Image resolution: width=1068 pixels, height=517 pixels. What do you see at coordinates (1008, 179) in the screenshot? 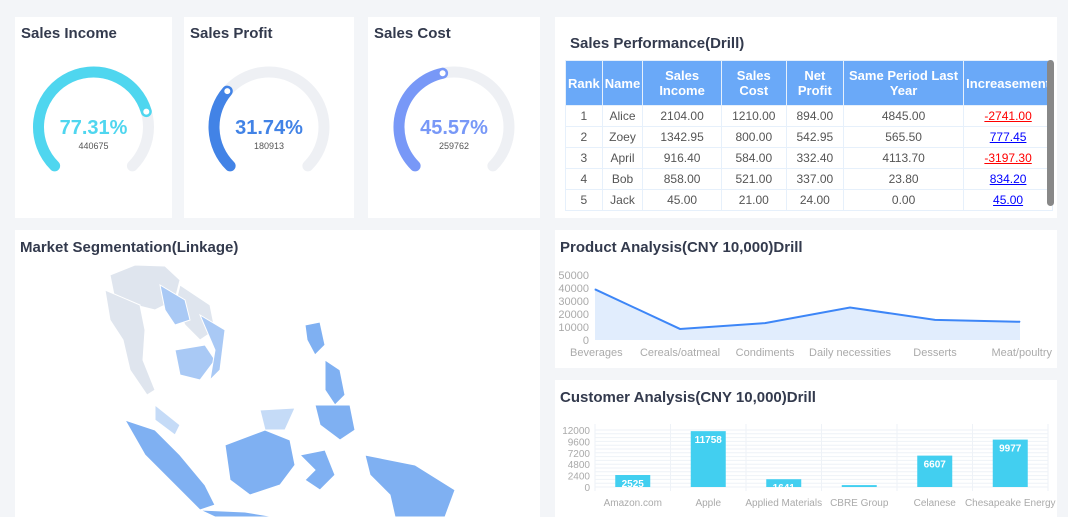
I see `increasement-link: 834.20` at bounding box center [1008, 179].